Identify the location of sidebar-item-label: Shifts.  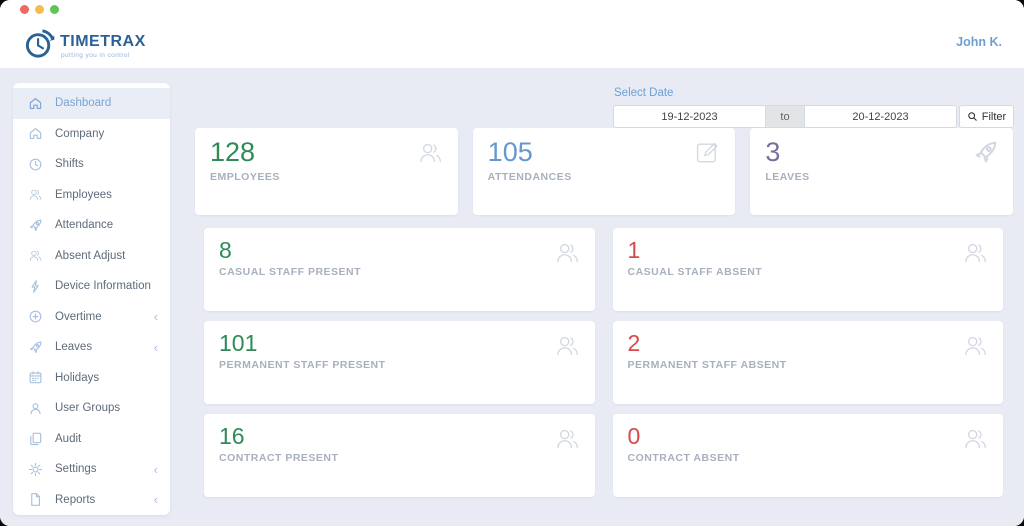
(69, 164).